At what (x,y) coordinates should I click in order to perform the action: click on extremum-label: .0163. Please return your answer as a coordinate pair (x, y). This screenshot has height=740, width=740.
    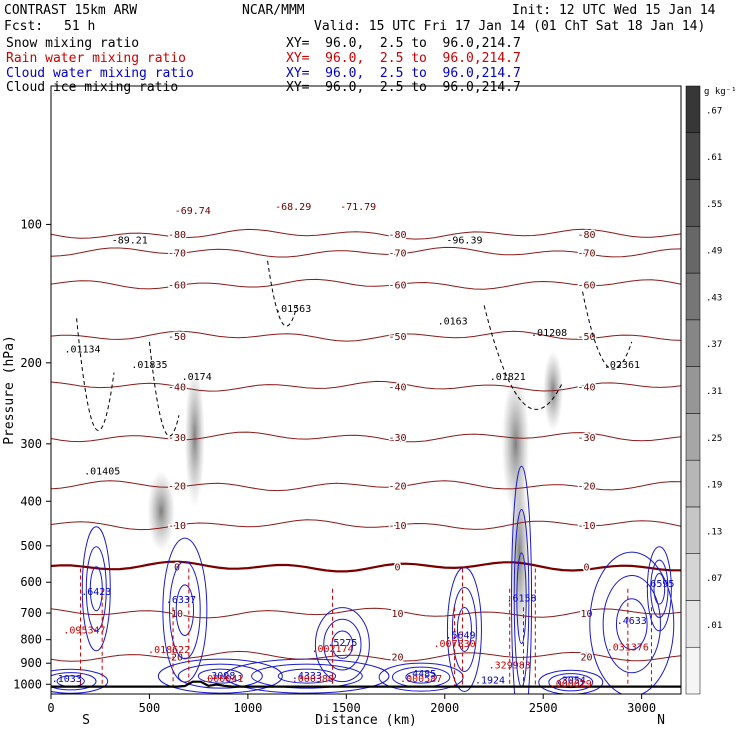
    Looking at the image, I should click on (453, 321).